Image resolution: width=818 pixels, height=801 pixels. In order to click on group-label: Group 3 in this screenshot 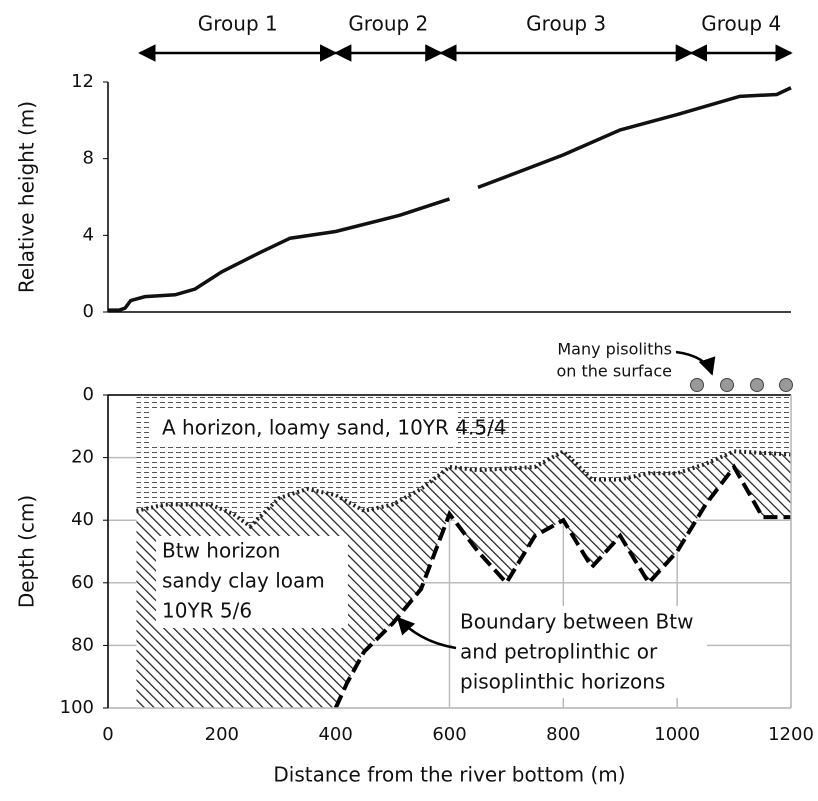, I will do `click(566, 24)`.